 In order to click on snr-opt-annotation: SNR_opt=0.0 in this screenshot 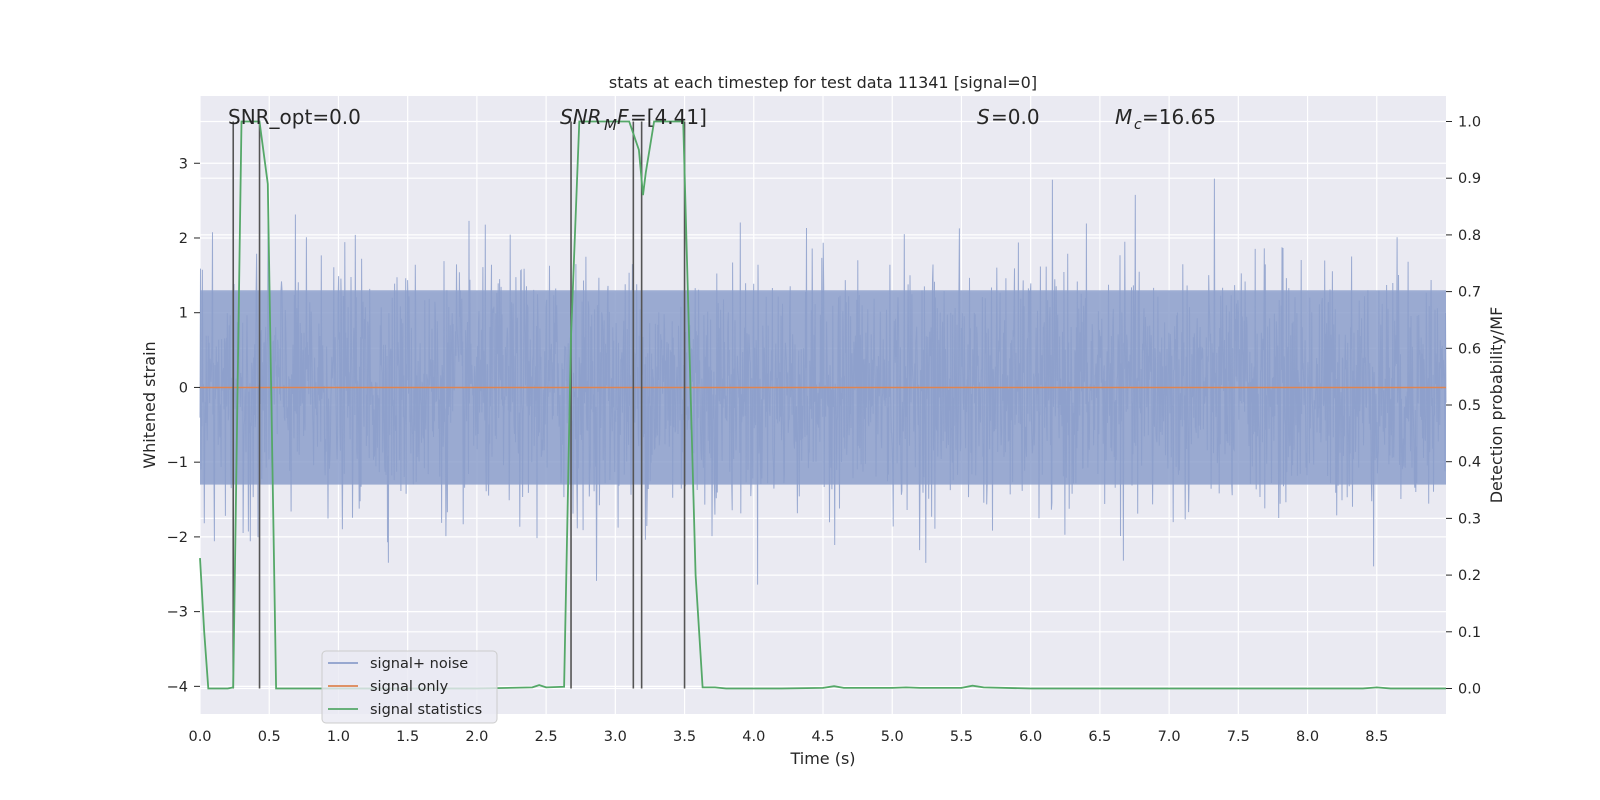, I will do `click(294, 117)`.